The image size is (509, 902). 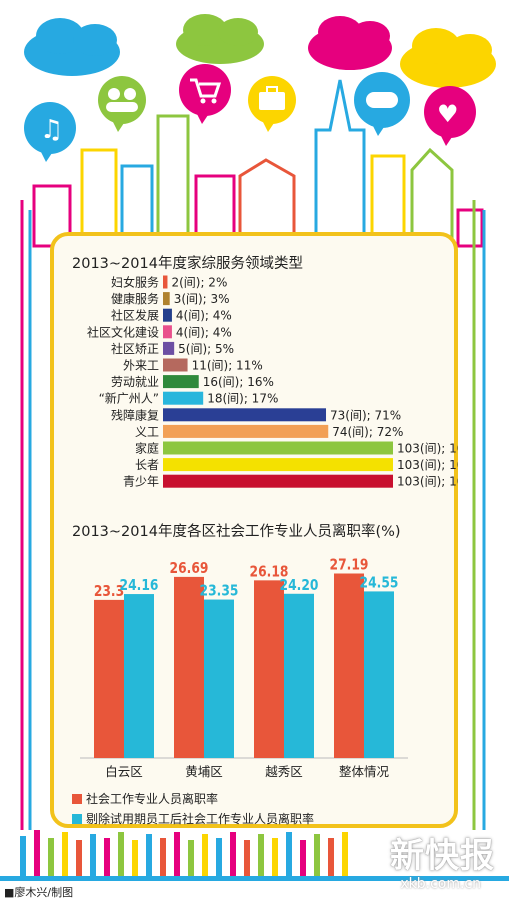 I want to click on chart2-category-label: 越秀区, so click(x=284, y=771).